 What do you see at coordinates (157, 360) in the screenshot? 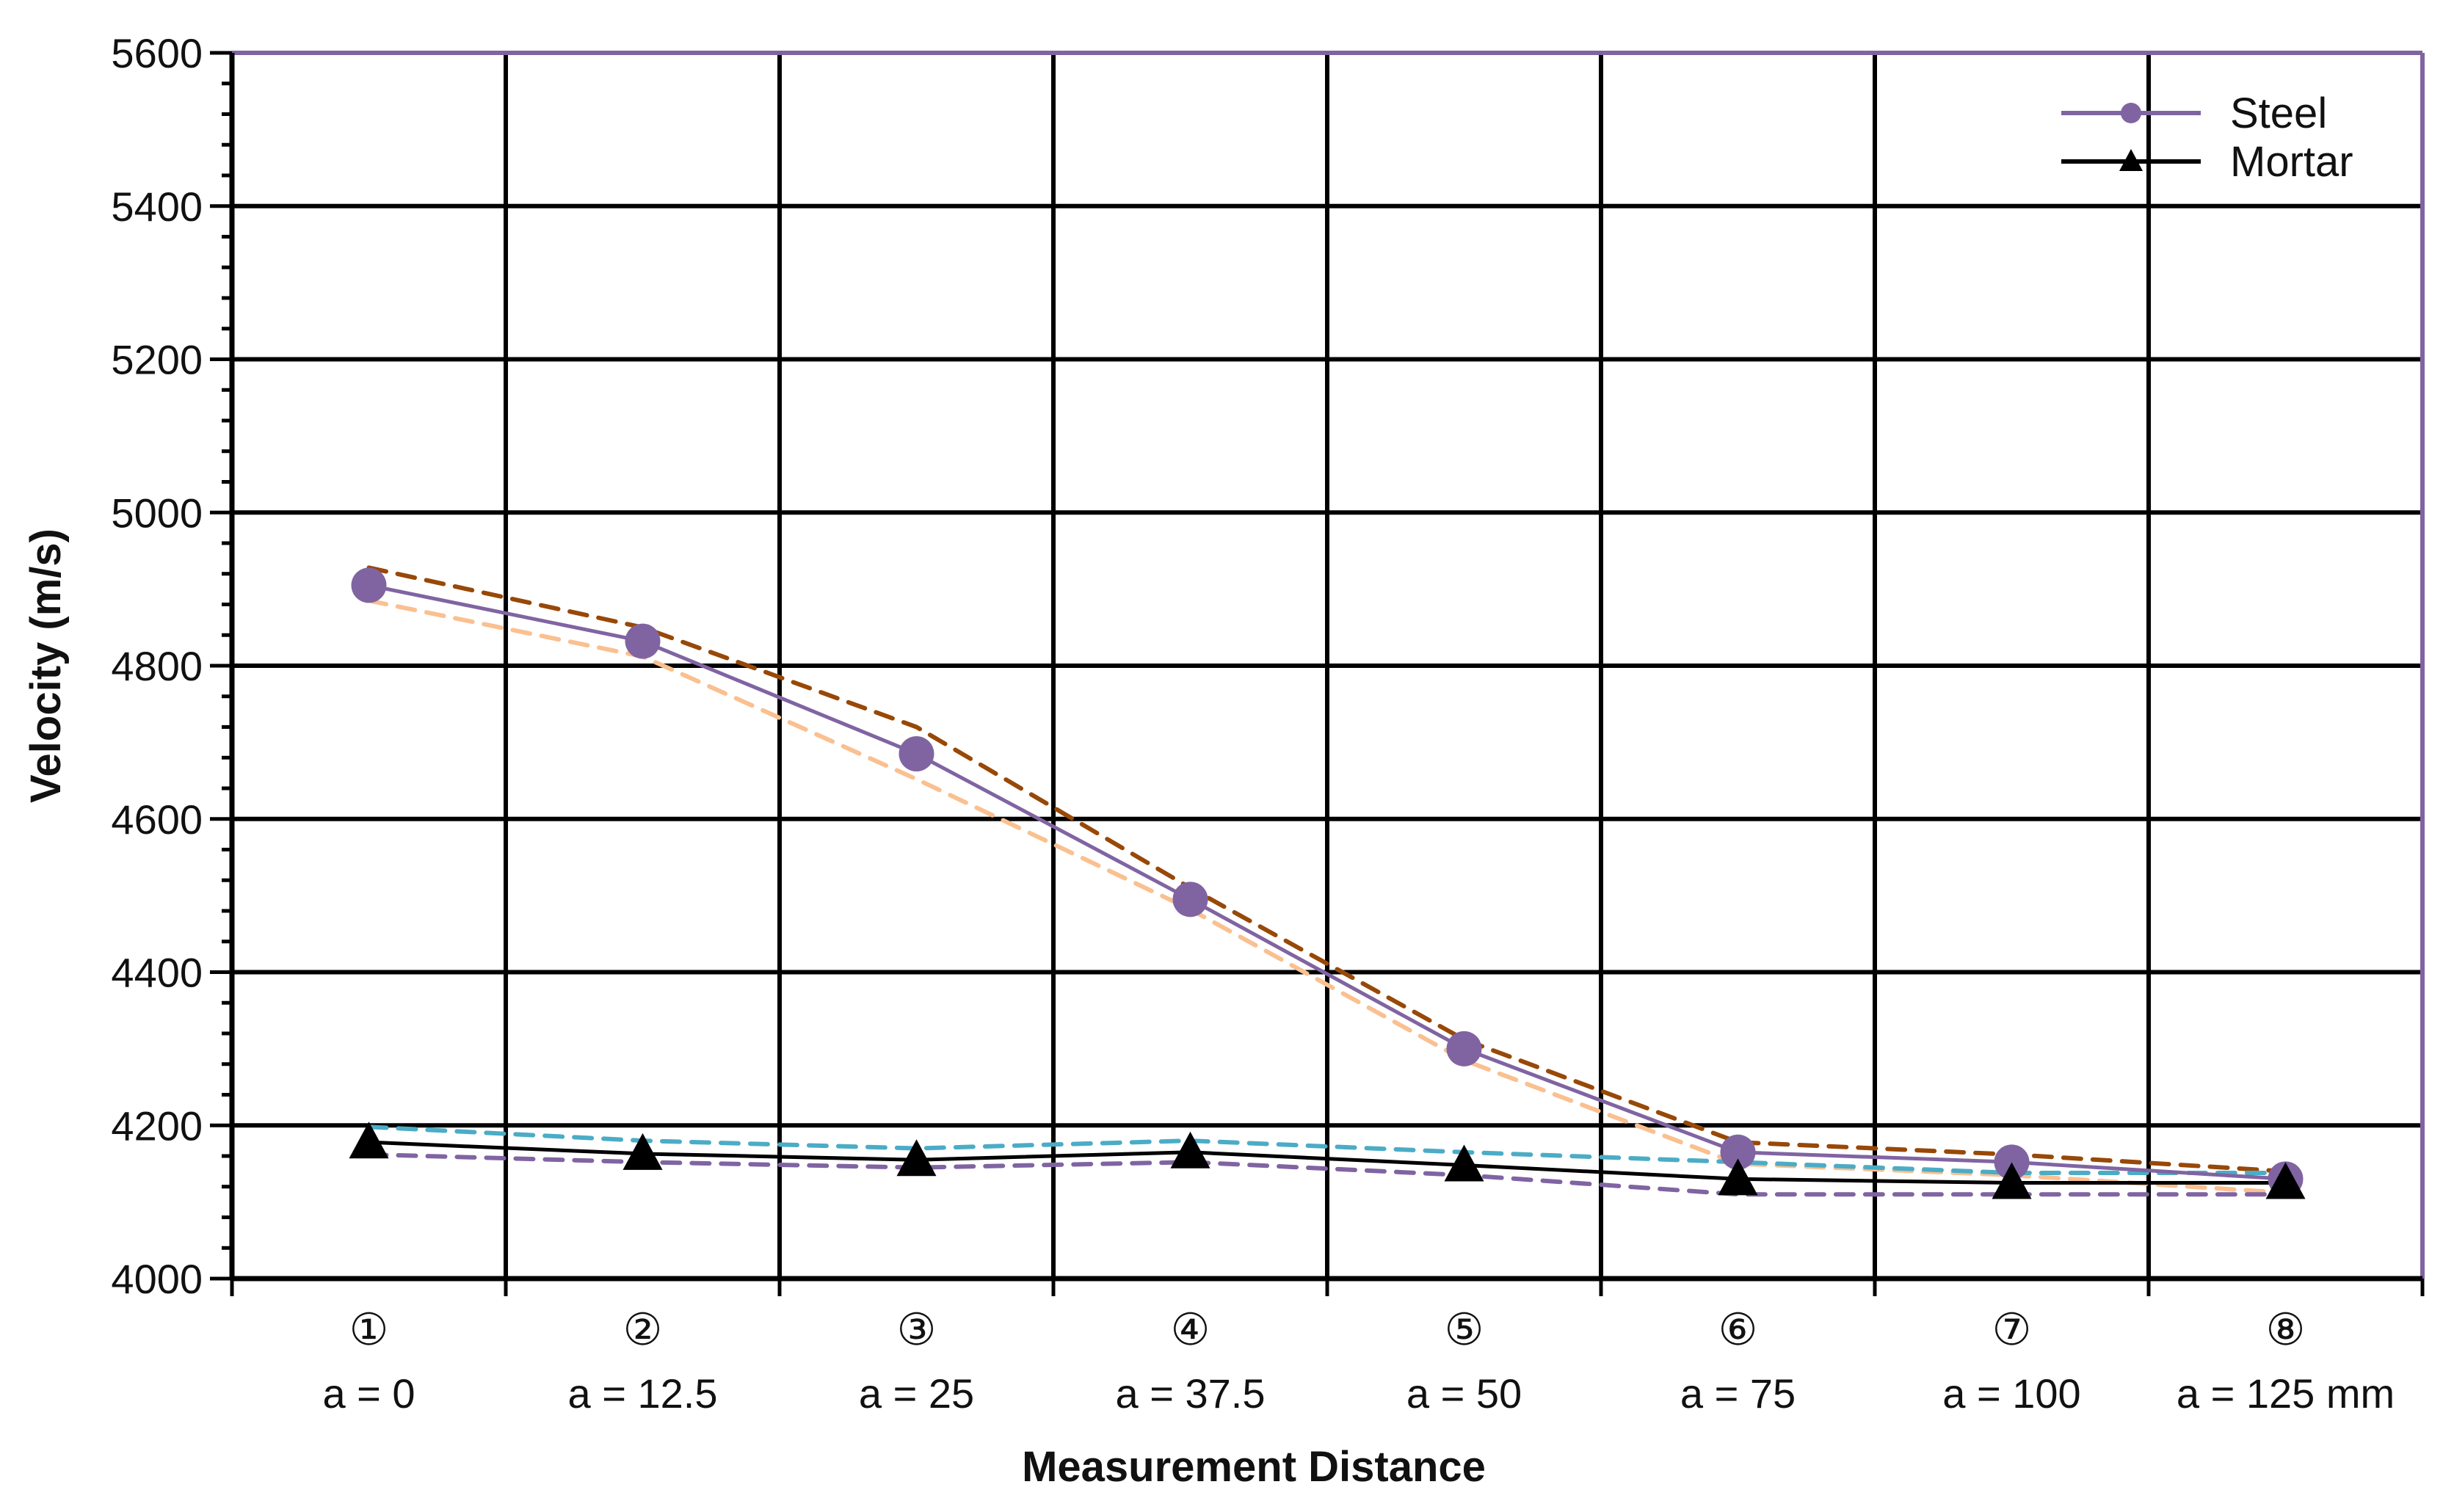
I see `y-tick-label: 5200` at bounding box center [157, 360].